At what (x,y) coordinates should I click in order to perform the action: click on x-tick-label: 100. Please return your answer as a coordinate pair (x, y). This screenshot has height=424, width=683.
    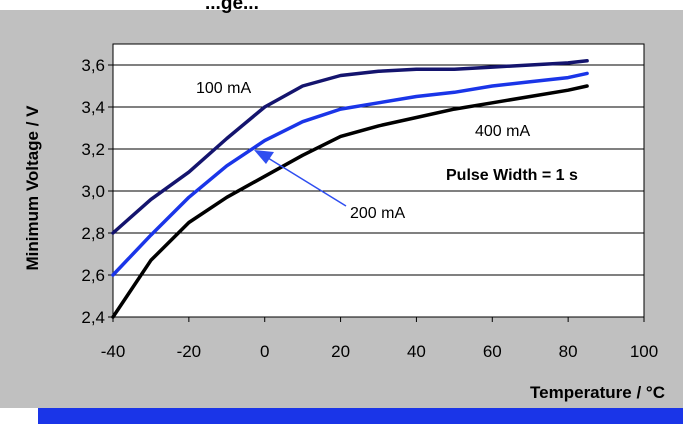
    Looking at the image, I should click on (644, 351).